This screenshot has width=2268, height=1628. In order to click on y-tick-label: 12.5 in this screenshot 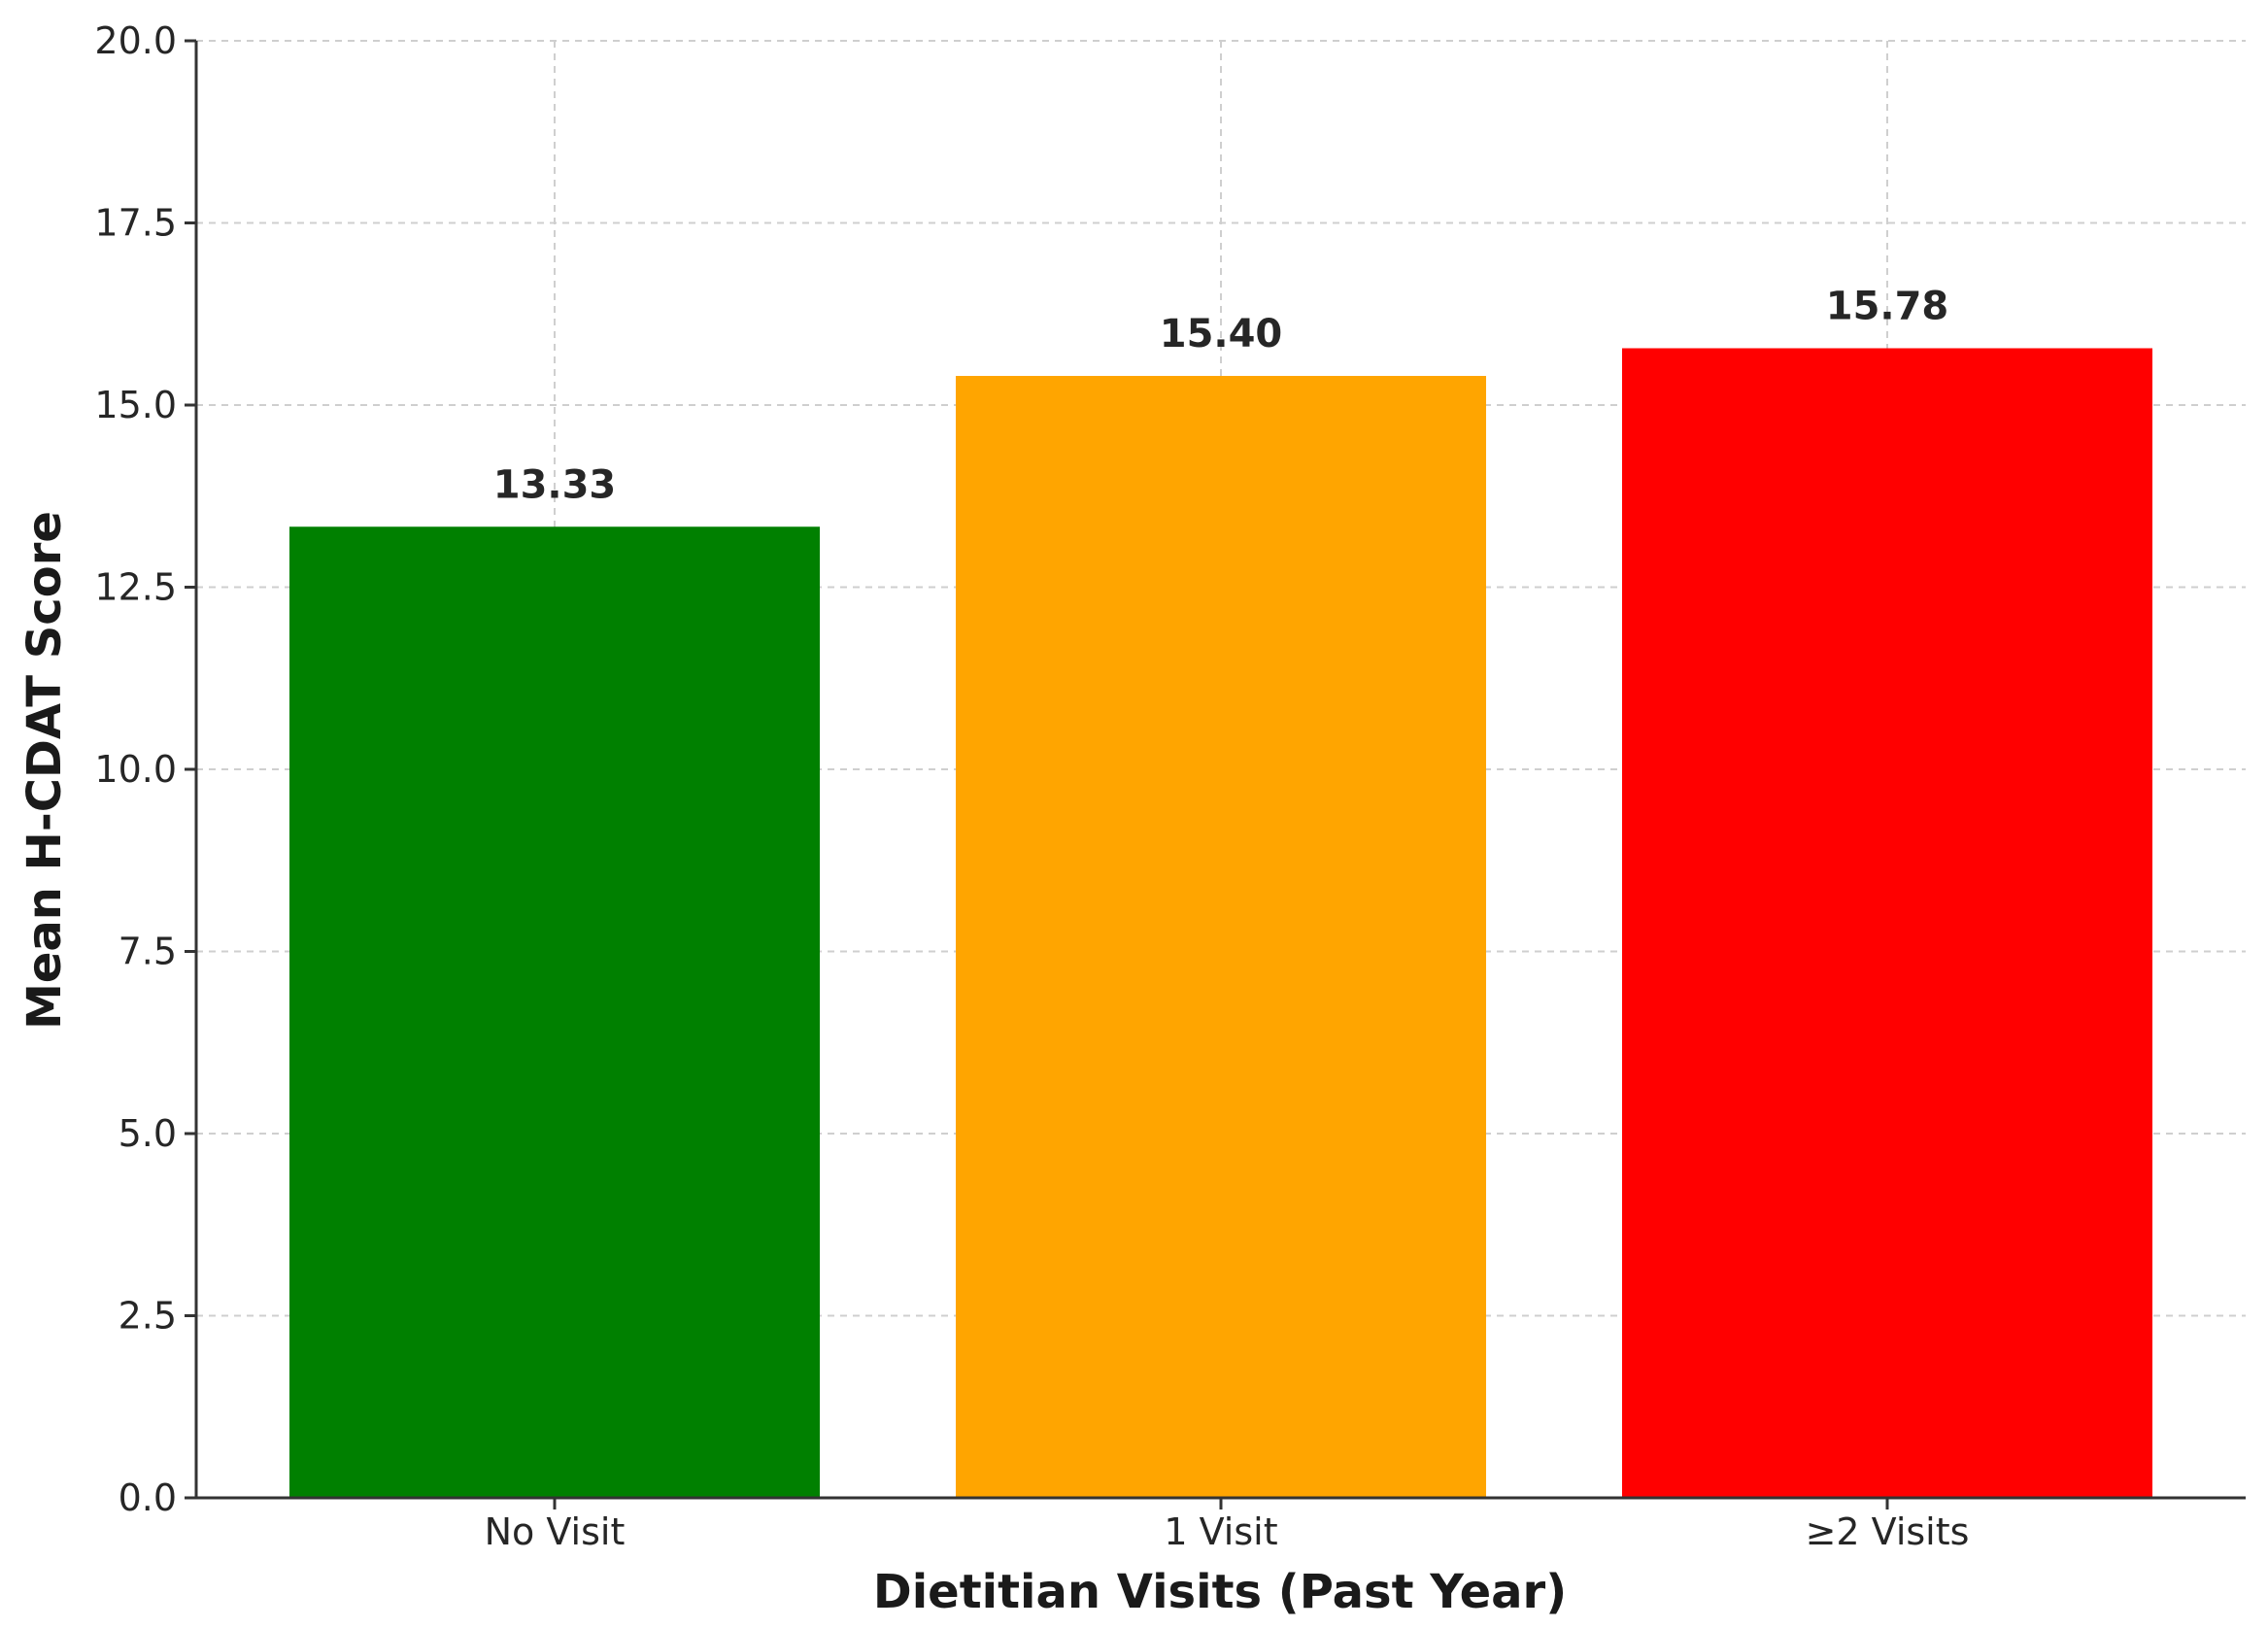, I will do `click(135, 587)`.